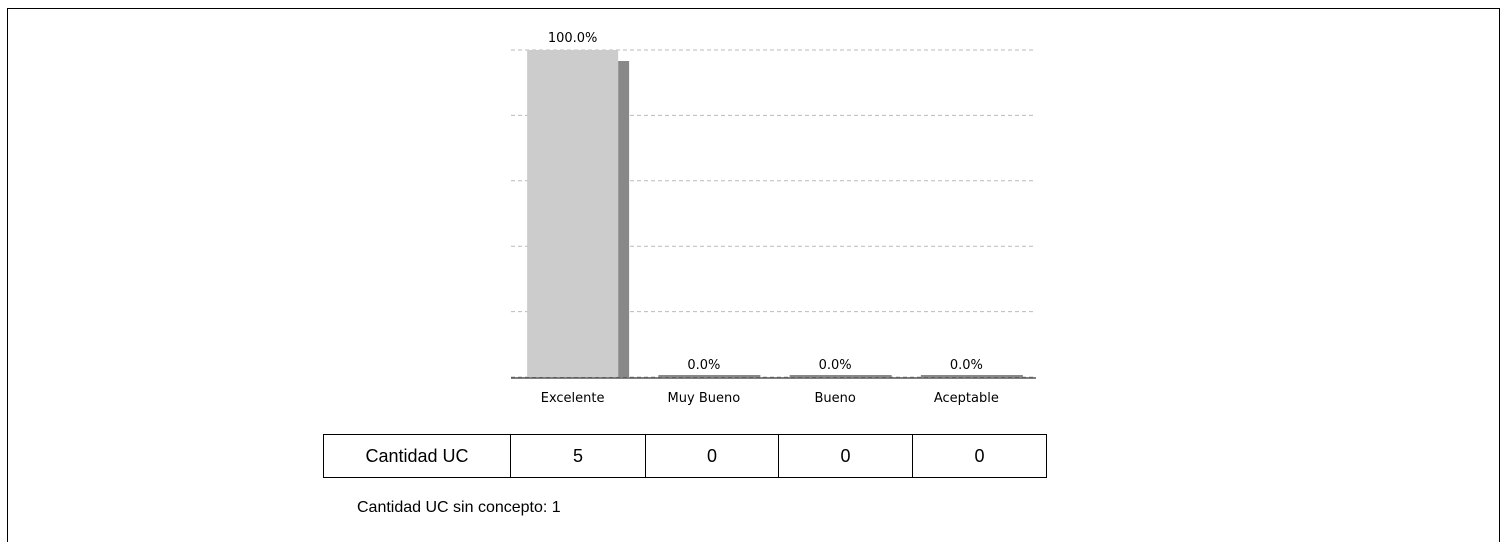  Describe the element at coordinates (979, 456) in the screenshot. I see `table-cell-aceptable: 0` at that location.